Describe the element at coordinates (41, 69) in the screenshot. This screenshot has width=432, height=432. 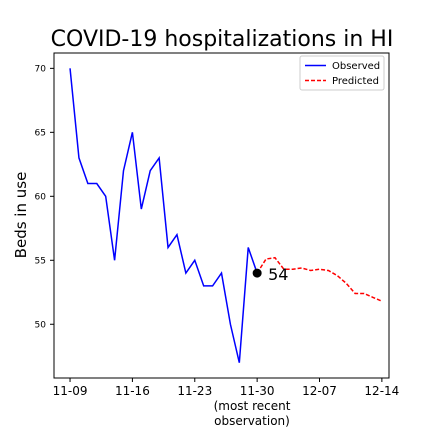
I see `y-tick-label: 70` at that location.